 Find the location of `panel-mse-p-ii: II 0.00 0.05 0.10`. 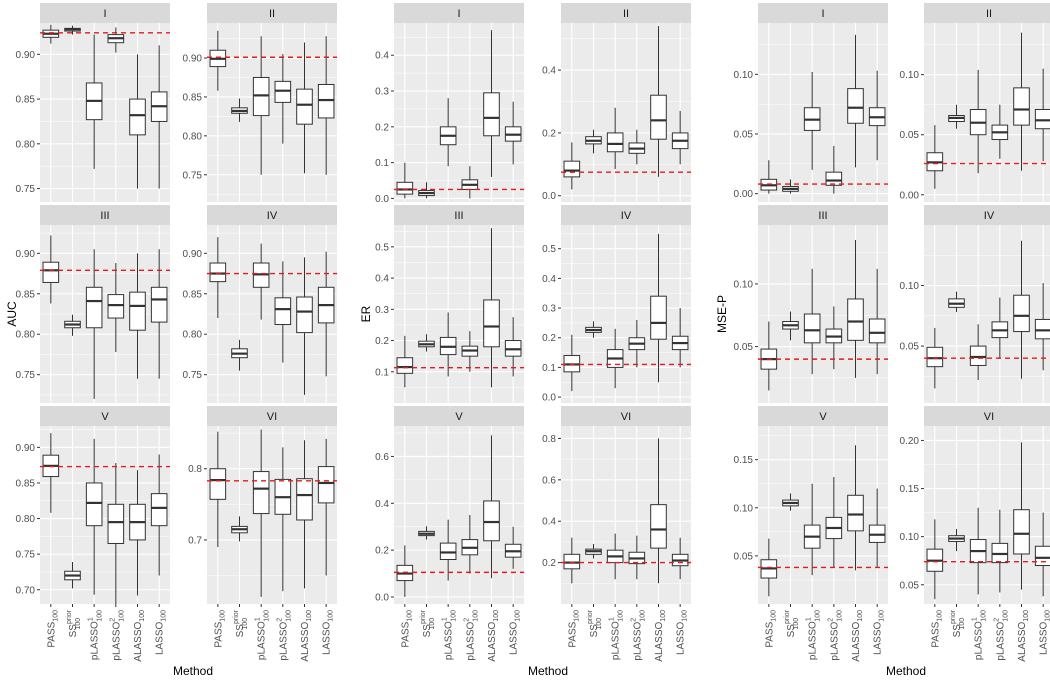

panel-mse-p-ii: II 0.00 0.05 0.10 is located at coordinates (975, 102).